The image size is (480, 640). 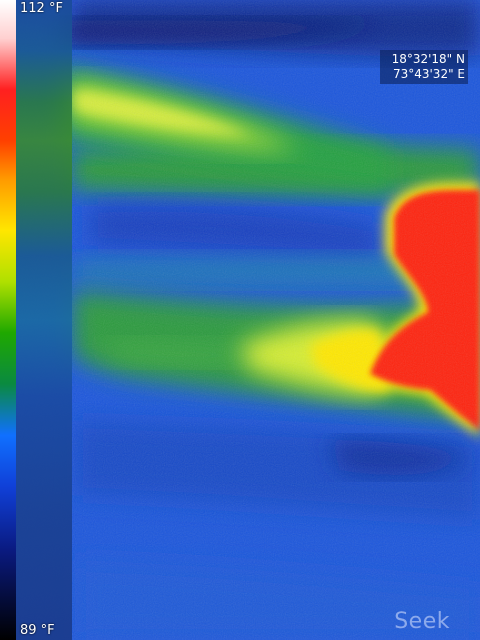 I want to click on scale-min-temperature: 89 °F, so click(x=37, y=630).